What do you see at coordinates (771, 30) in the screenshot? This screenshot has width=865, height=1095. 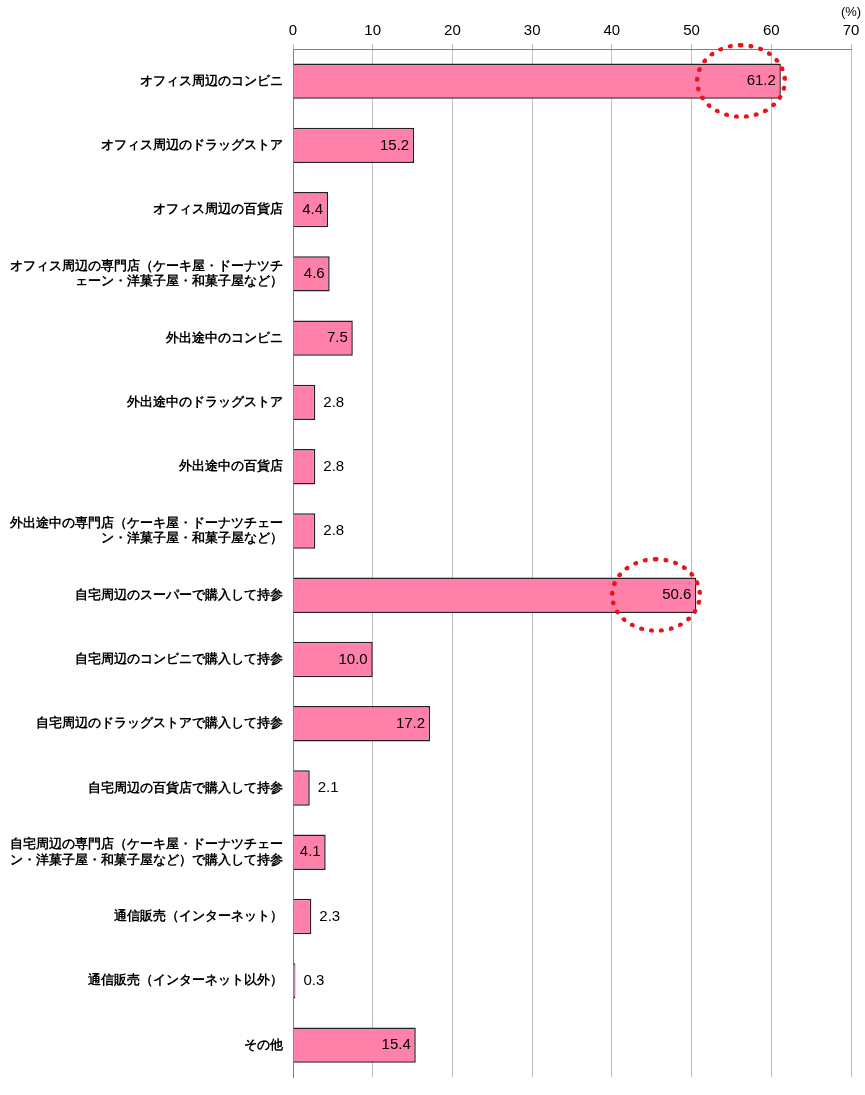 I see `x-tick-label: 60` at bounding box center [771, 30].